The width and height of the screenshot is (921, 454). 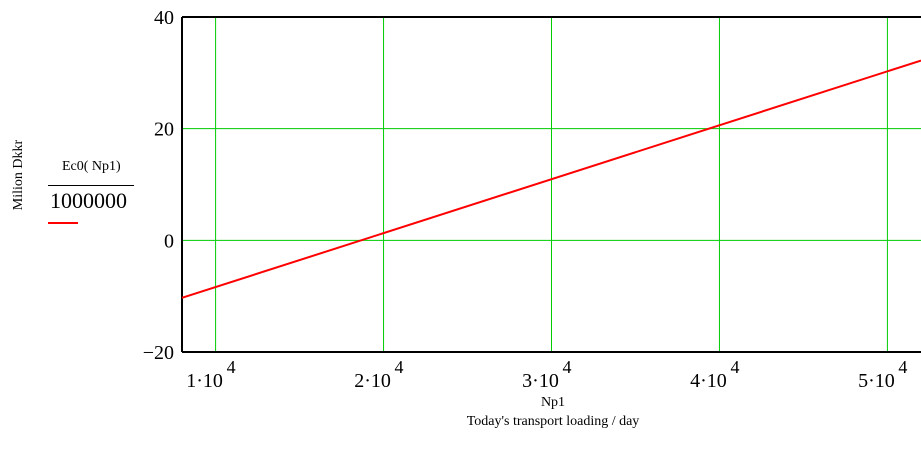 What do you see at coordinates (540, 381) in the screenshot?
I see `x-tick-label: 3·10` at bounding box center [540, 381].